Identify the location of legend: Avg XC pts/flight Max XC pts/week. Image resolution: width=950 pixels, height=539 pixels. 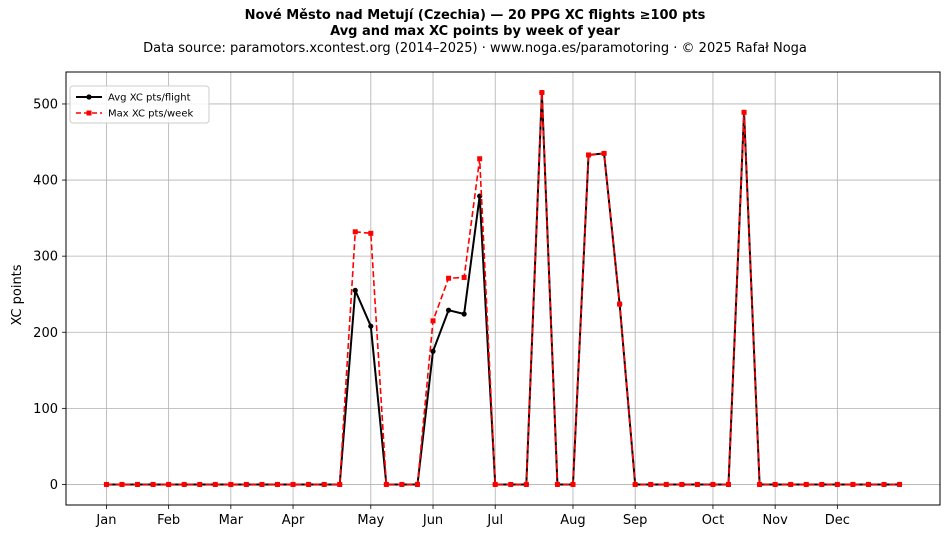
(139, 104).